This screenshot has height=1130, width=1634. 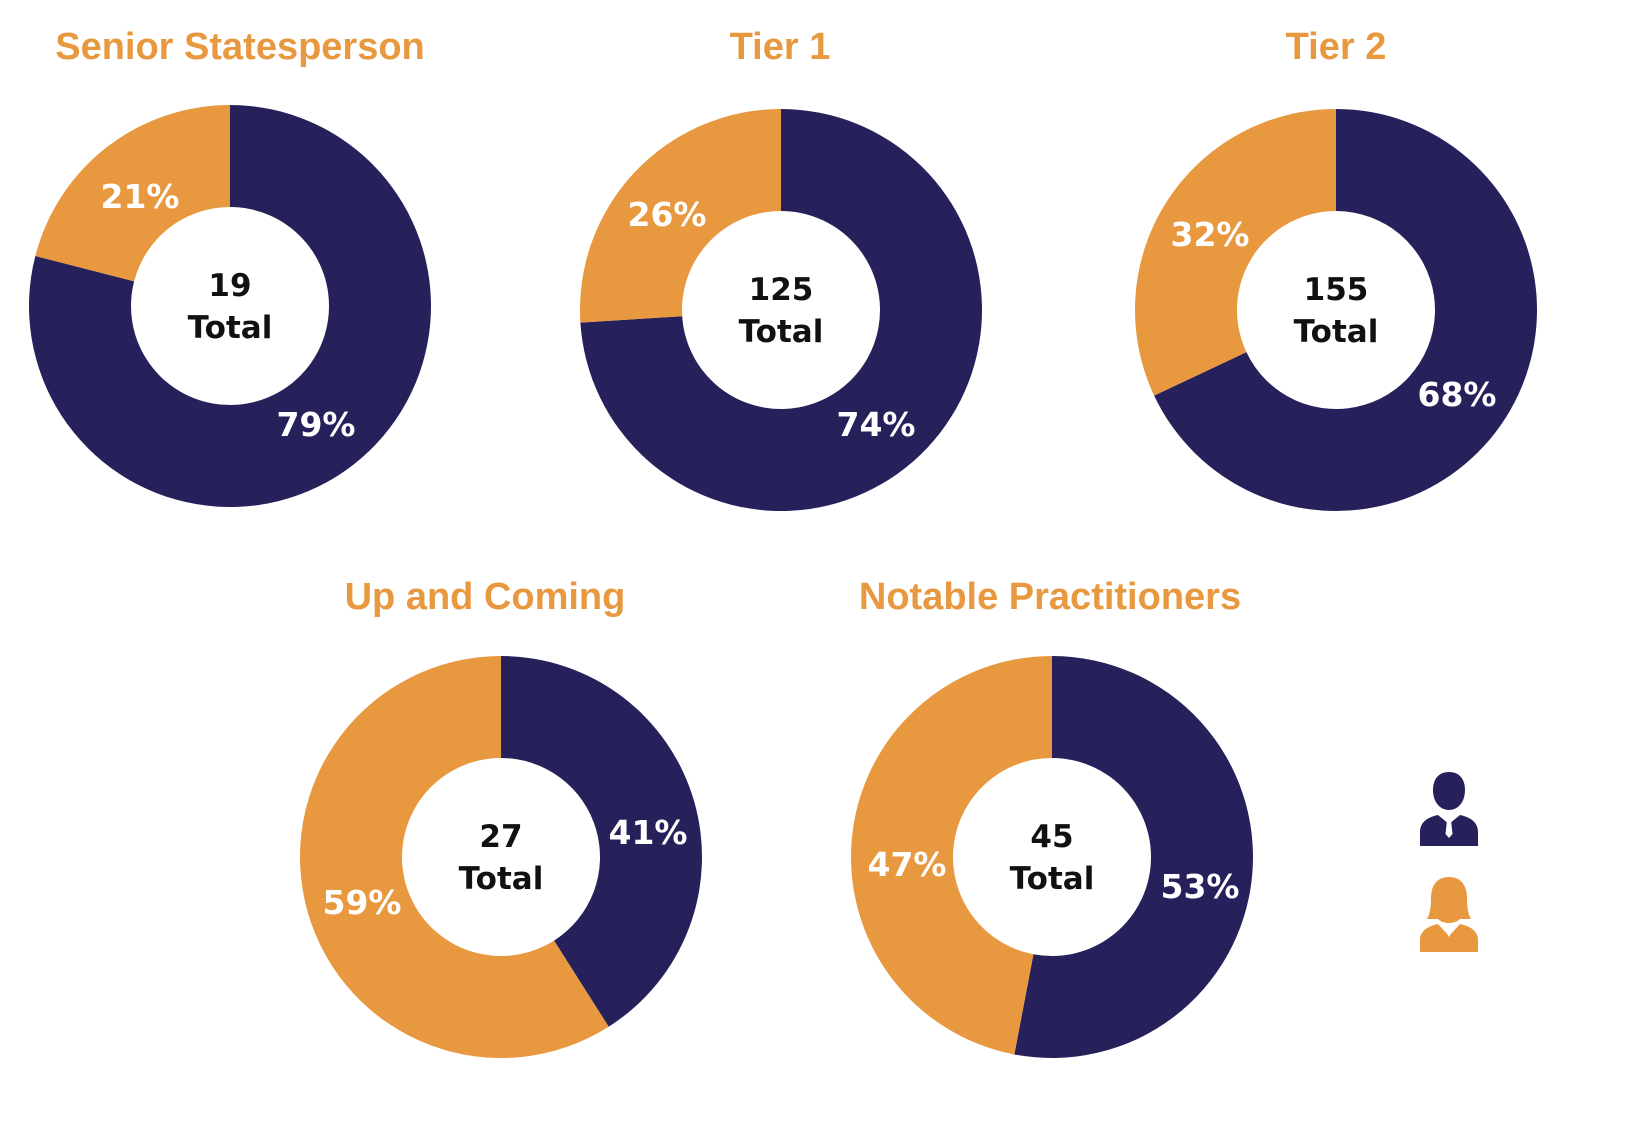 What do you see at coordinates (1050, 597) in the screenshot?
I see `chart-title-notable-practitioners: Notable Practitioners` at bounding box center [1050, 597].